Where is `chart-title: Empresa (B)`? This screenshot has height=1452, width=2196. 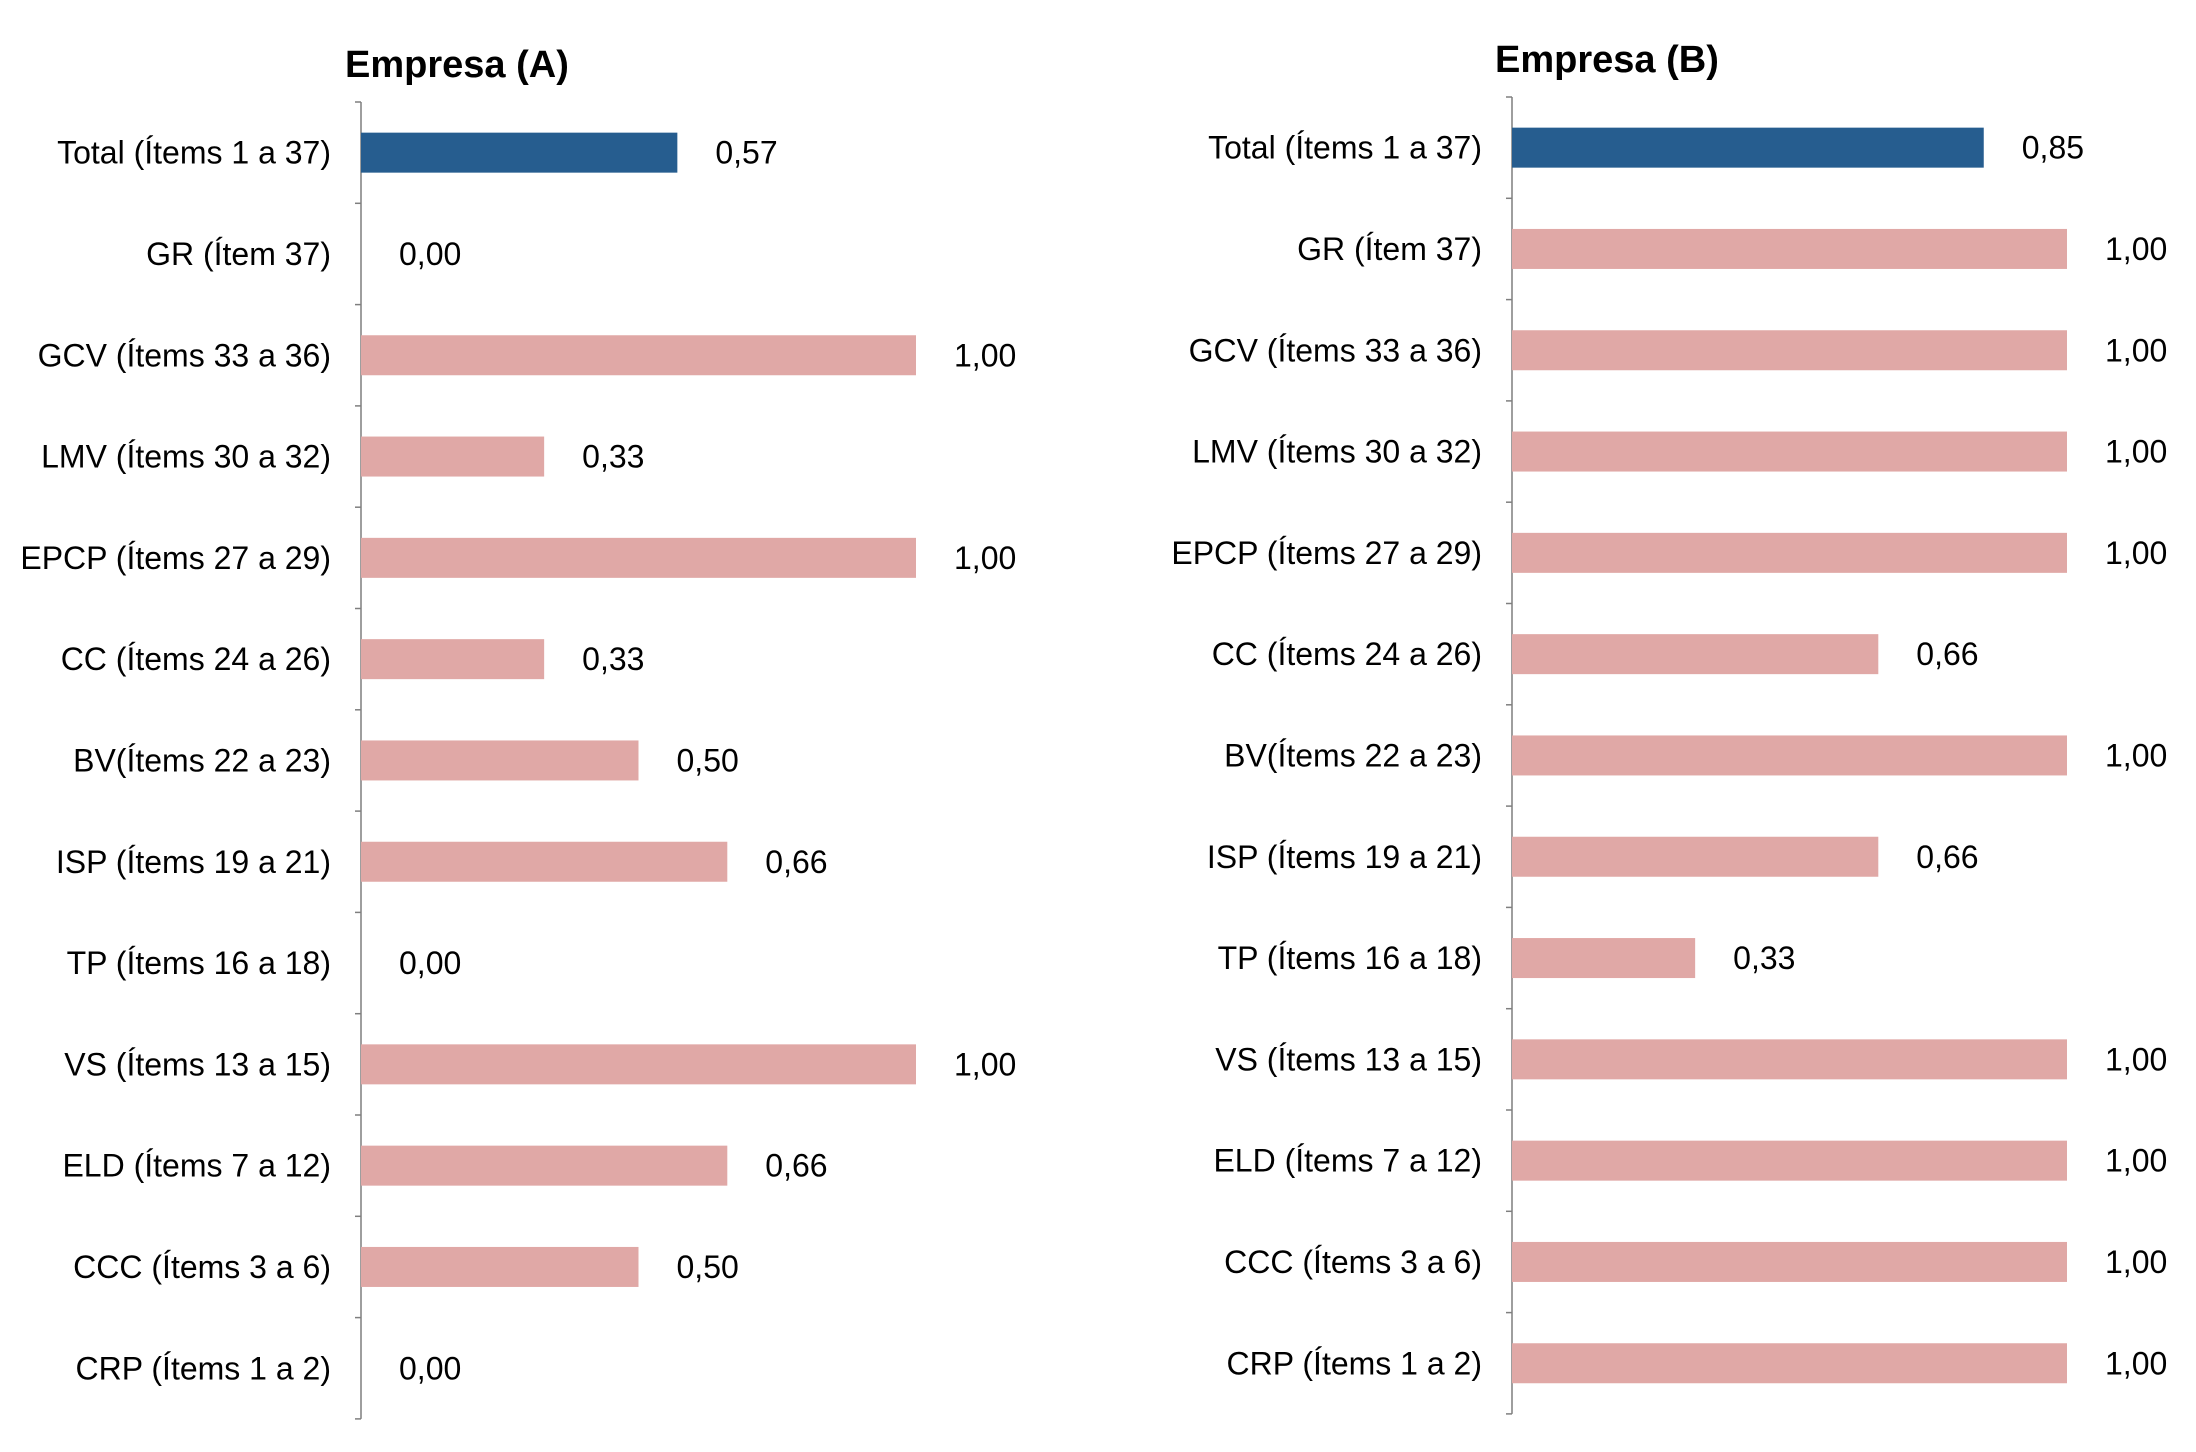
chart-title: Empresa (B) is located at coordinates (1607, 60).